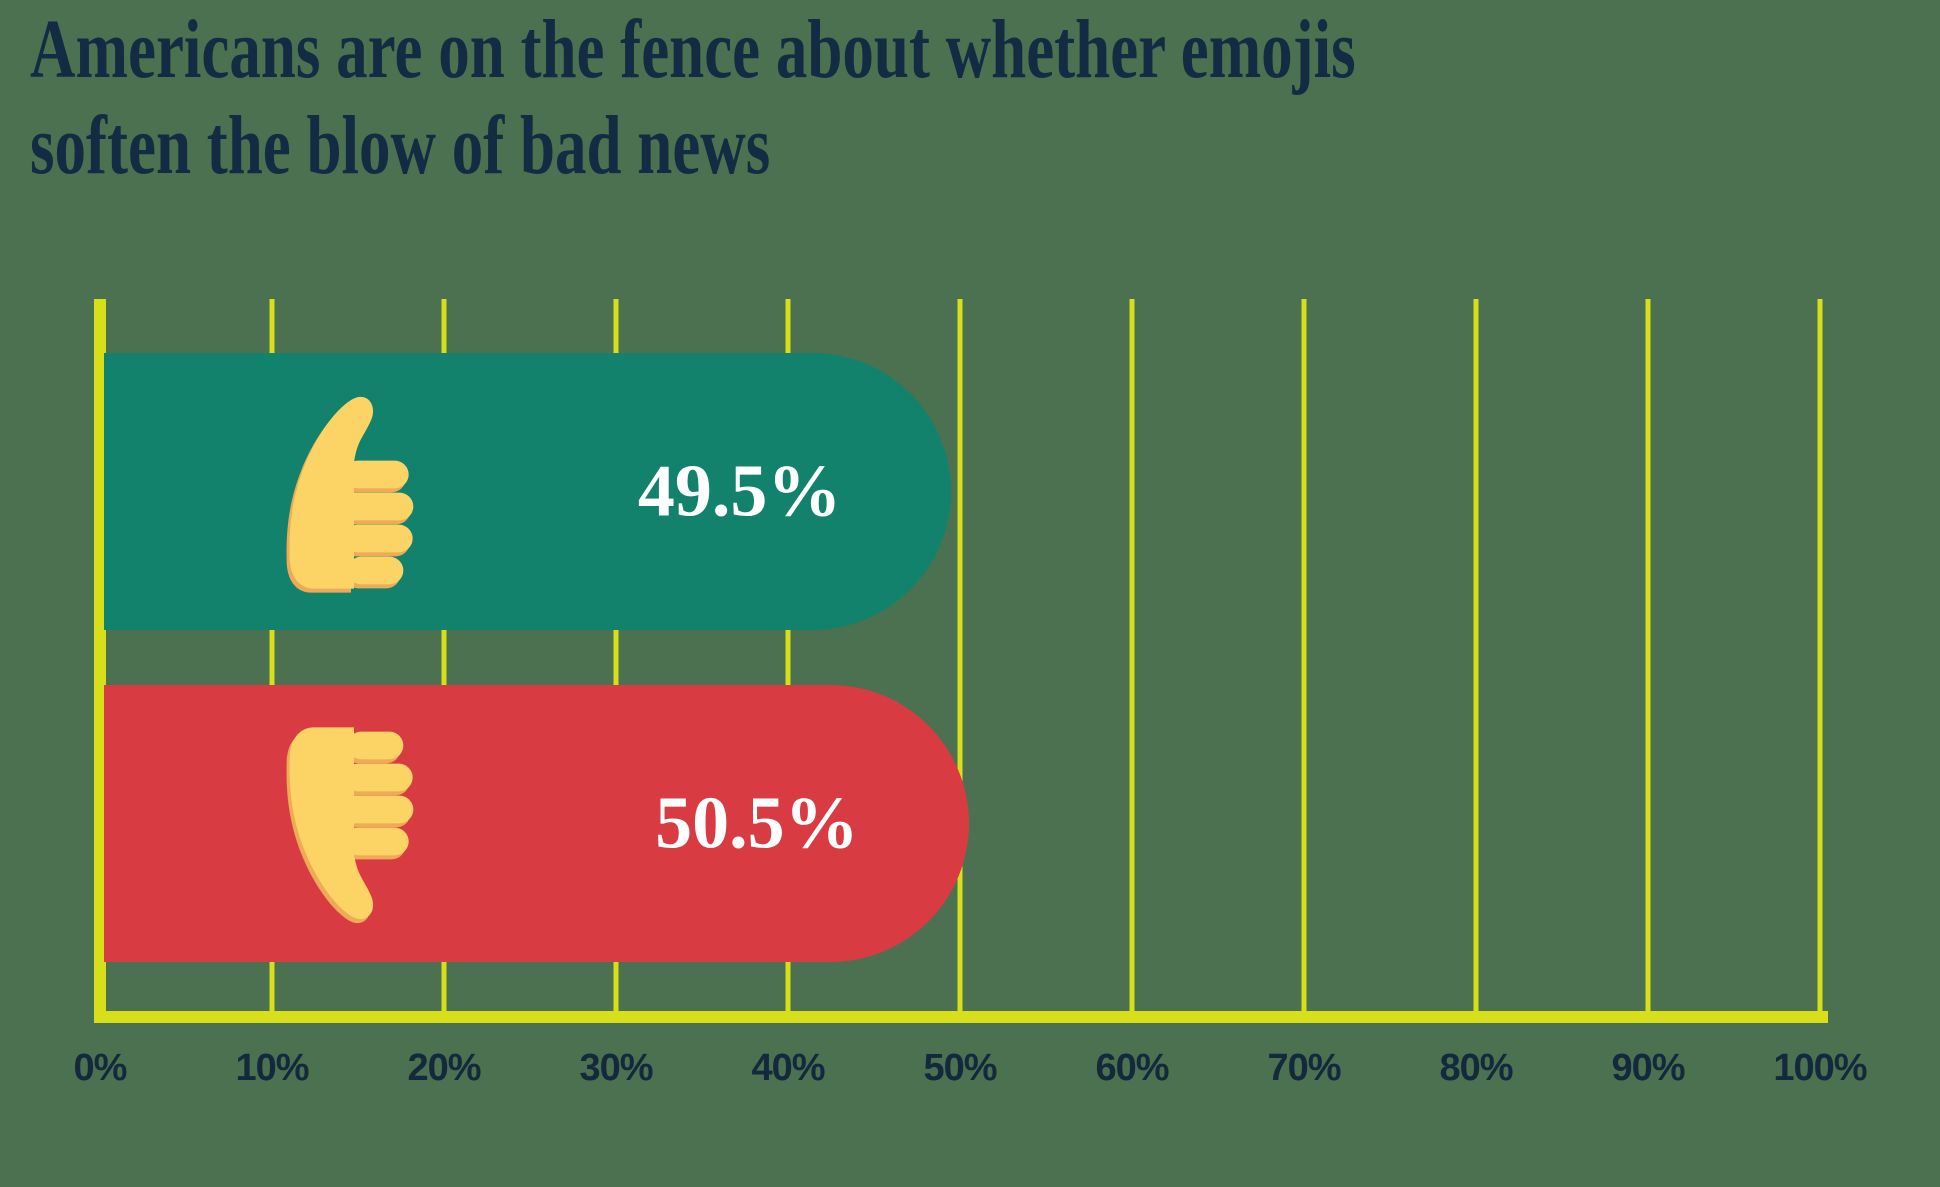 The width and height of the screenshot is (1940, 1187). I want to click on x-tick-label-20%: 20%, so click(444, 1068).